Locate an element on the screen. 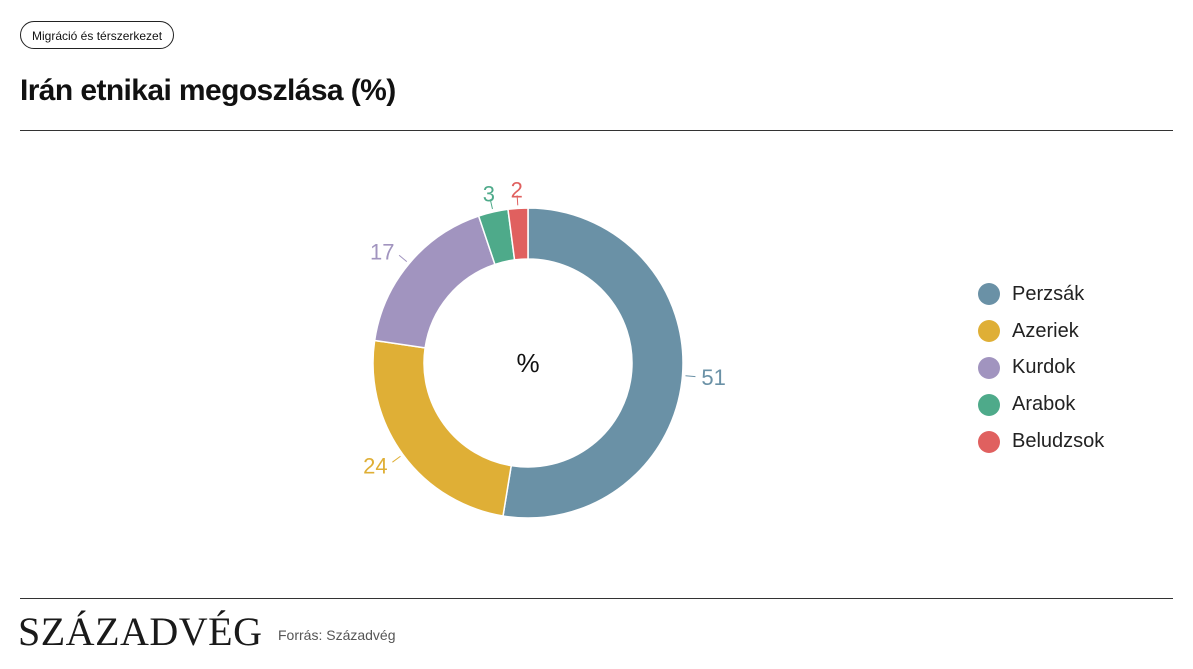 The width and height of the screenshot is (1193, 669). legend-label: Beludzsok is located at coordinates (1058, 441).